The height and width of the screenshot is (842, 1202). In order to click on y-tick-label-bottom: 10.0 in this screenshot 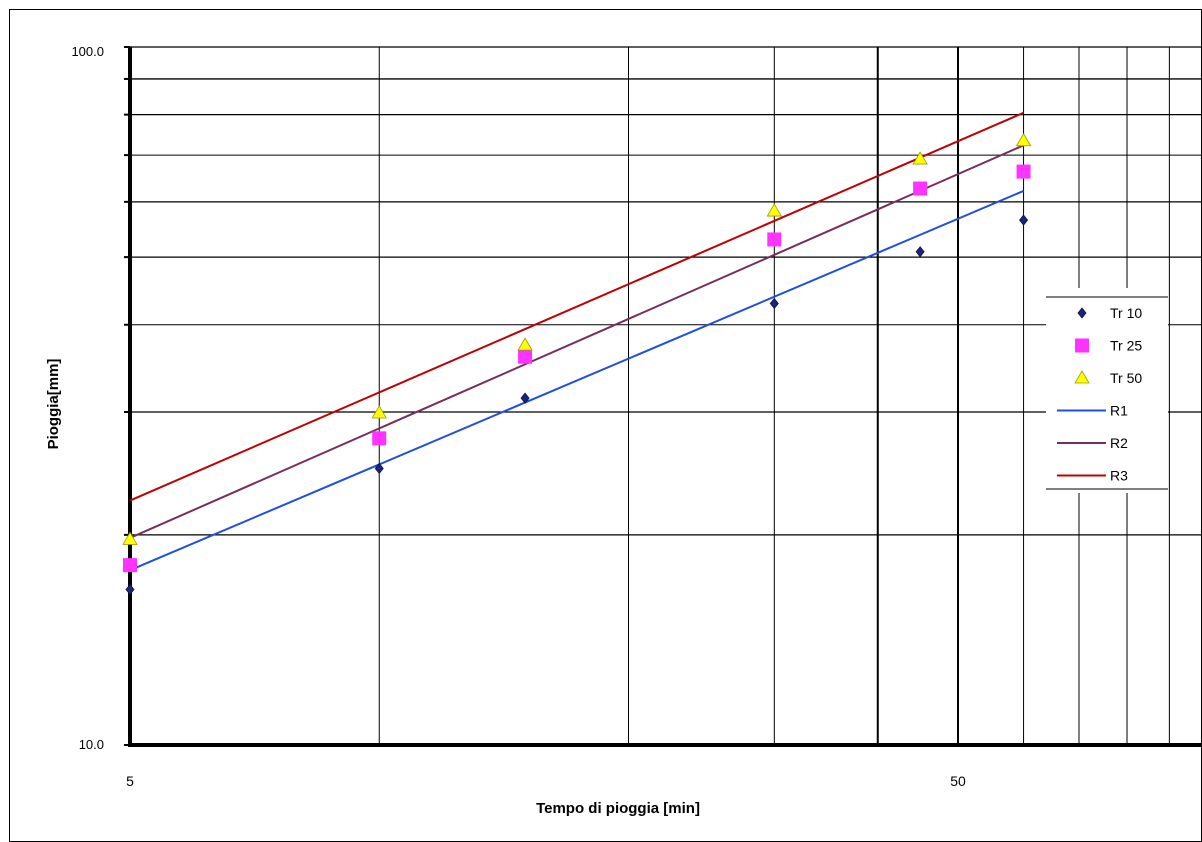, I will do `click(91, 744)`.